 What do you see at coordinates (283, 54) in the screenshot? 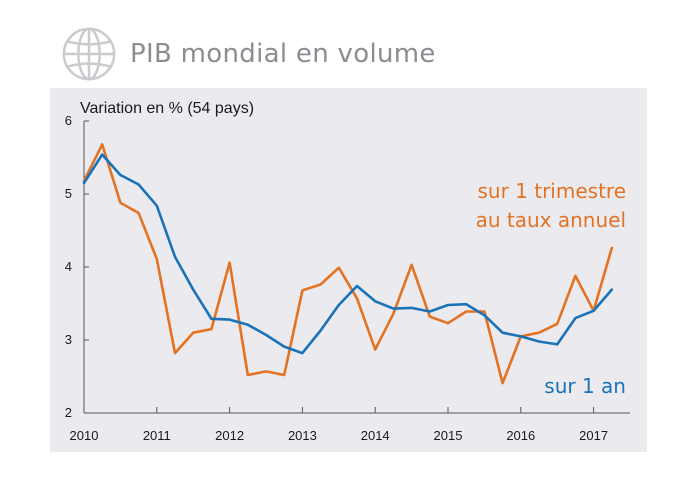
I see `chart-title: PIB mondial en volume` at bounding box center [283, 54].